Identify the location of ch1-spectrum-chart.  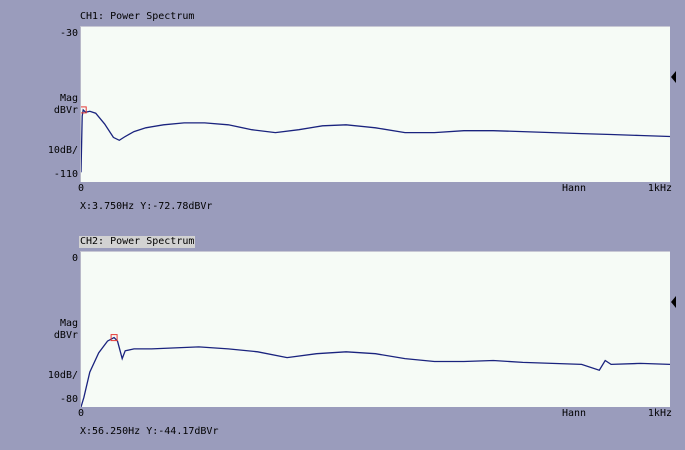
(375, 139).